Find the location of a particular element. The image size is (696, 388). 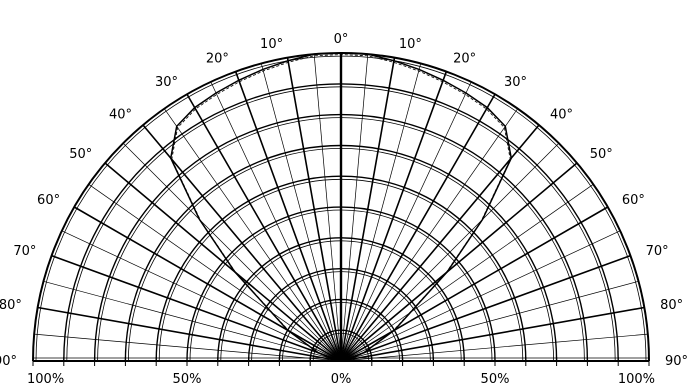

spoke-minor--65 is located at coordinates (201, 296).